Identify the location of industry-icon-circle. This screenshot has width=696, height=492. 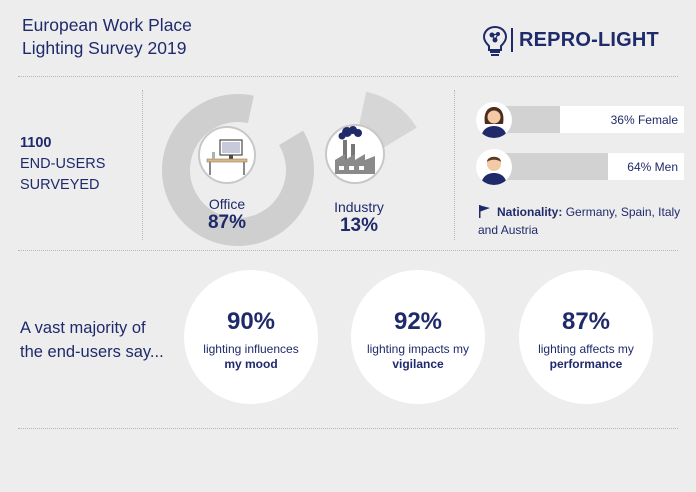
(355, 154).